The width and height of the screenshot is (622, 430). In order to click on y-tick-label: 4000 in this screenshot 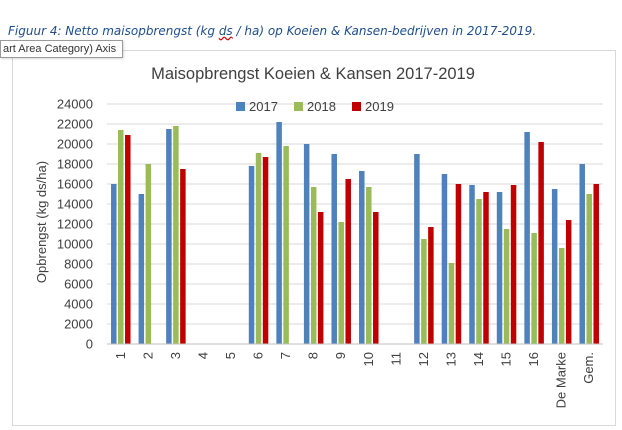, I will do `click(78, 304)`.